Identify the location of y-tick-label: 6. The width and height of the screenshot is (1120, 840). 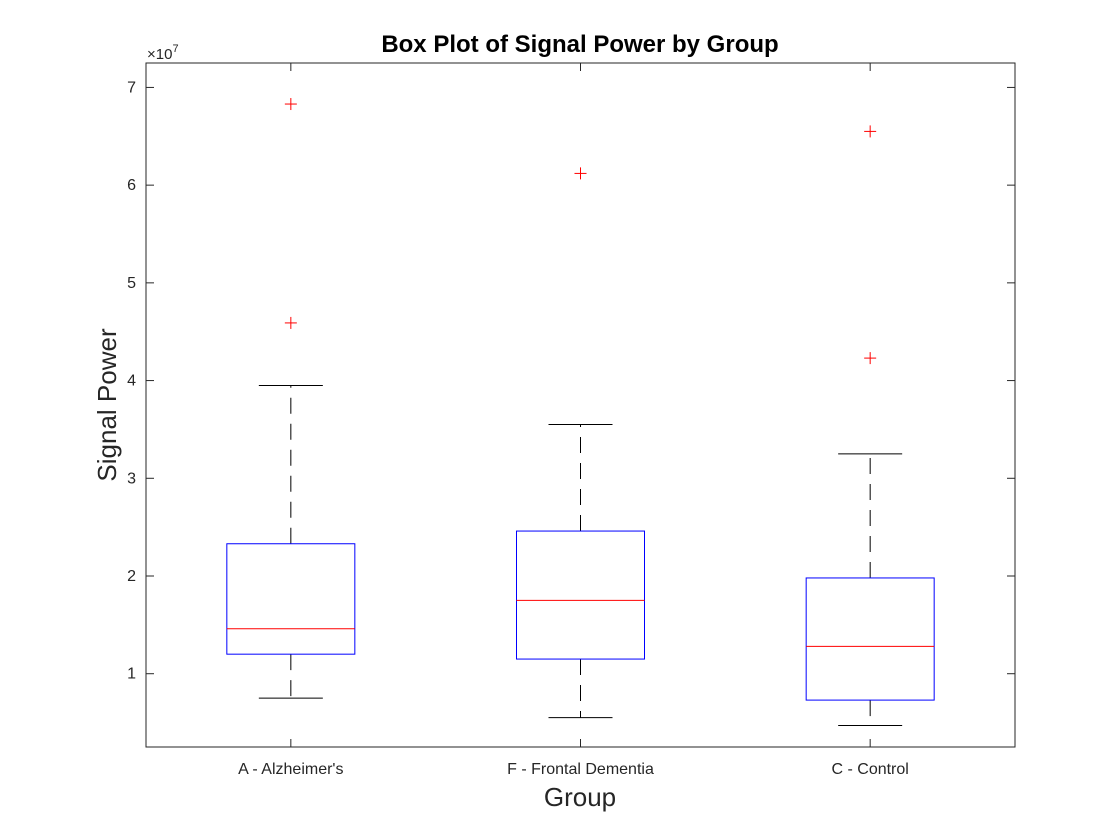
(131, 185).